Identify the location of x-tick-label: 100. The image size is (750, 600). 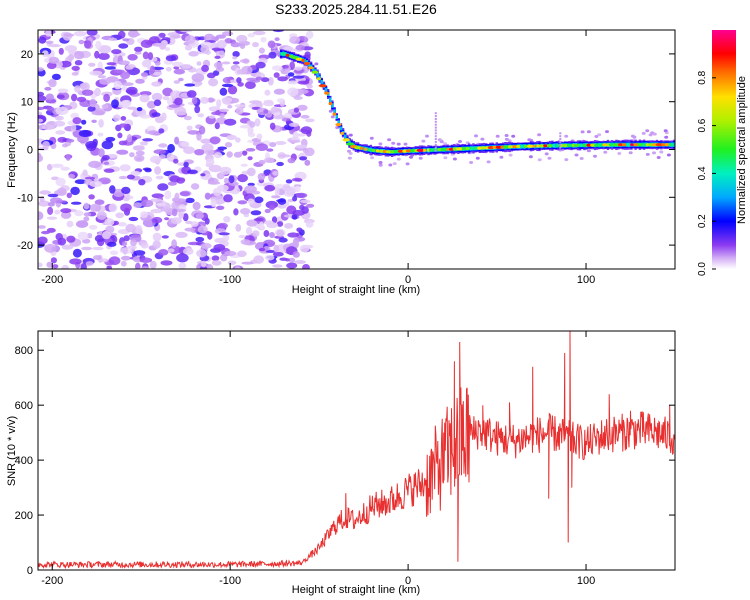
(586, 280).